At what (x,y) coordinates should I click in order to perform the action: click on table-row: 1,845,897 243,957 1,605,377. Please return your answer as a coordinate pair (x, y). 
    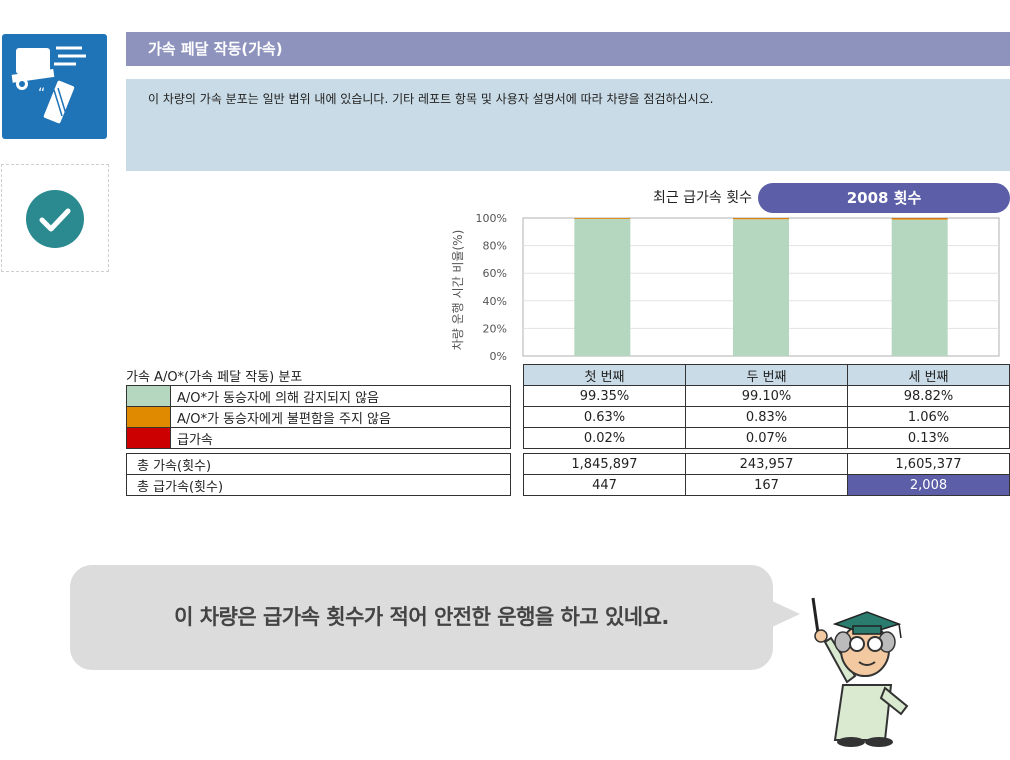
    Looking at the image, I should click on (766, 464).